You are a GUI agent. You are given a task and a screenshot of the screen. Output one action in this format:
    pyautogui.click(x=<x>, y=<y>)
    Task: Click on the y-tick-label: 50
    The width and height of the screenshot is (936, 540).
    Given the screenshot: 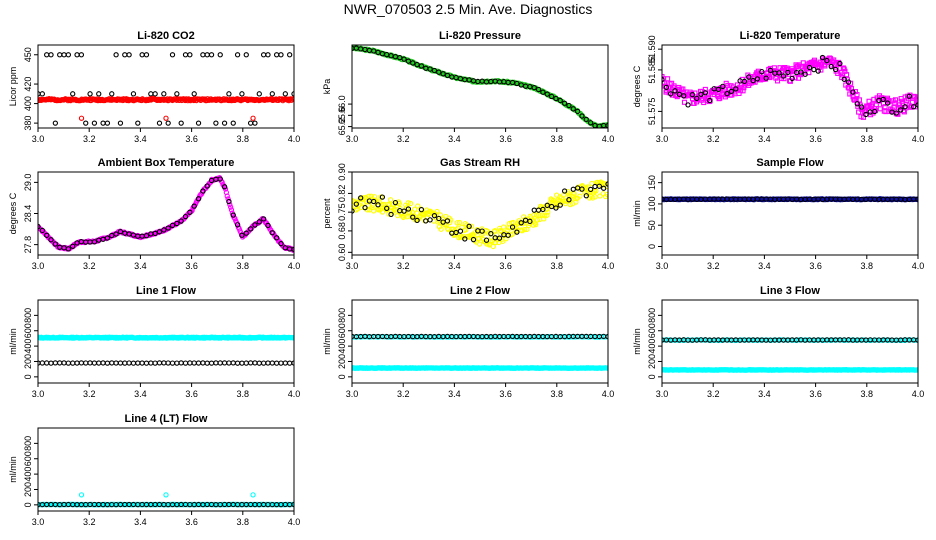 What is the action you would take?
    pyautogui.click(x=652, y=225)
    